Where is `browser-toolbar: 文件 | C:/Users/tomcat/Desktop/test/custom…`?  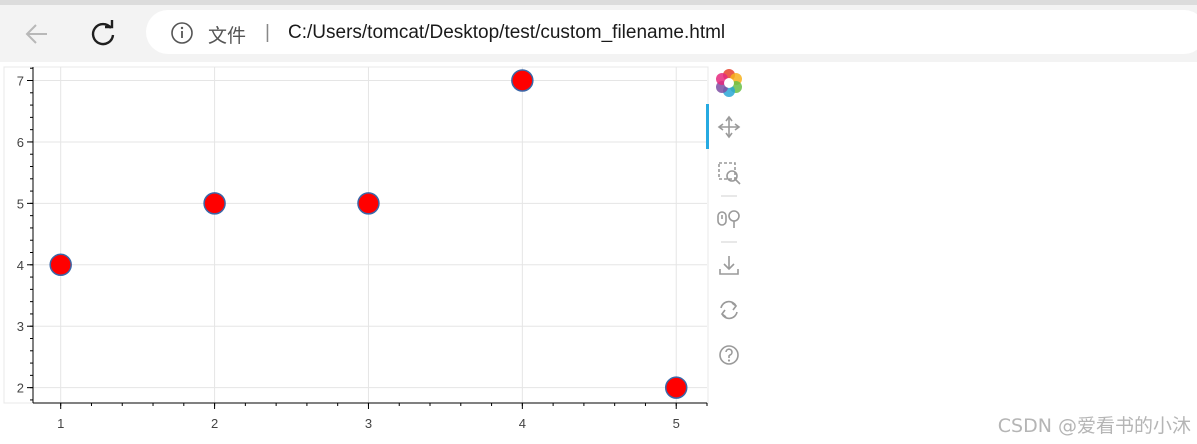 browser-toolbar: 文件 | C:/Users/tomcat/Desktop/test/custom… is located at coordinates (598, 31).